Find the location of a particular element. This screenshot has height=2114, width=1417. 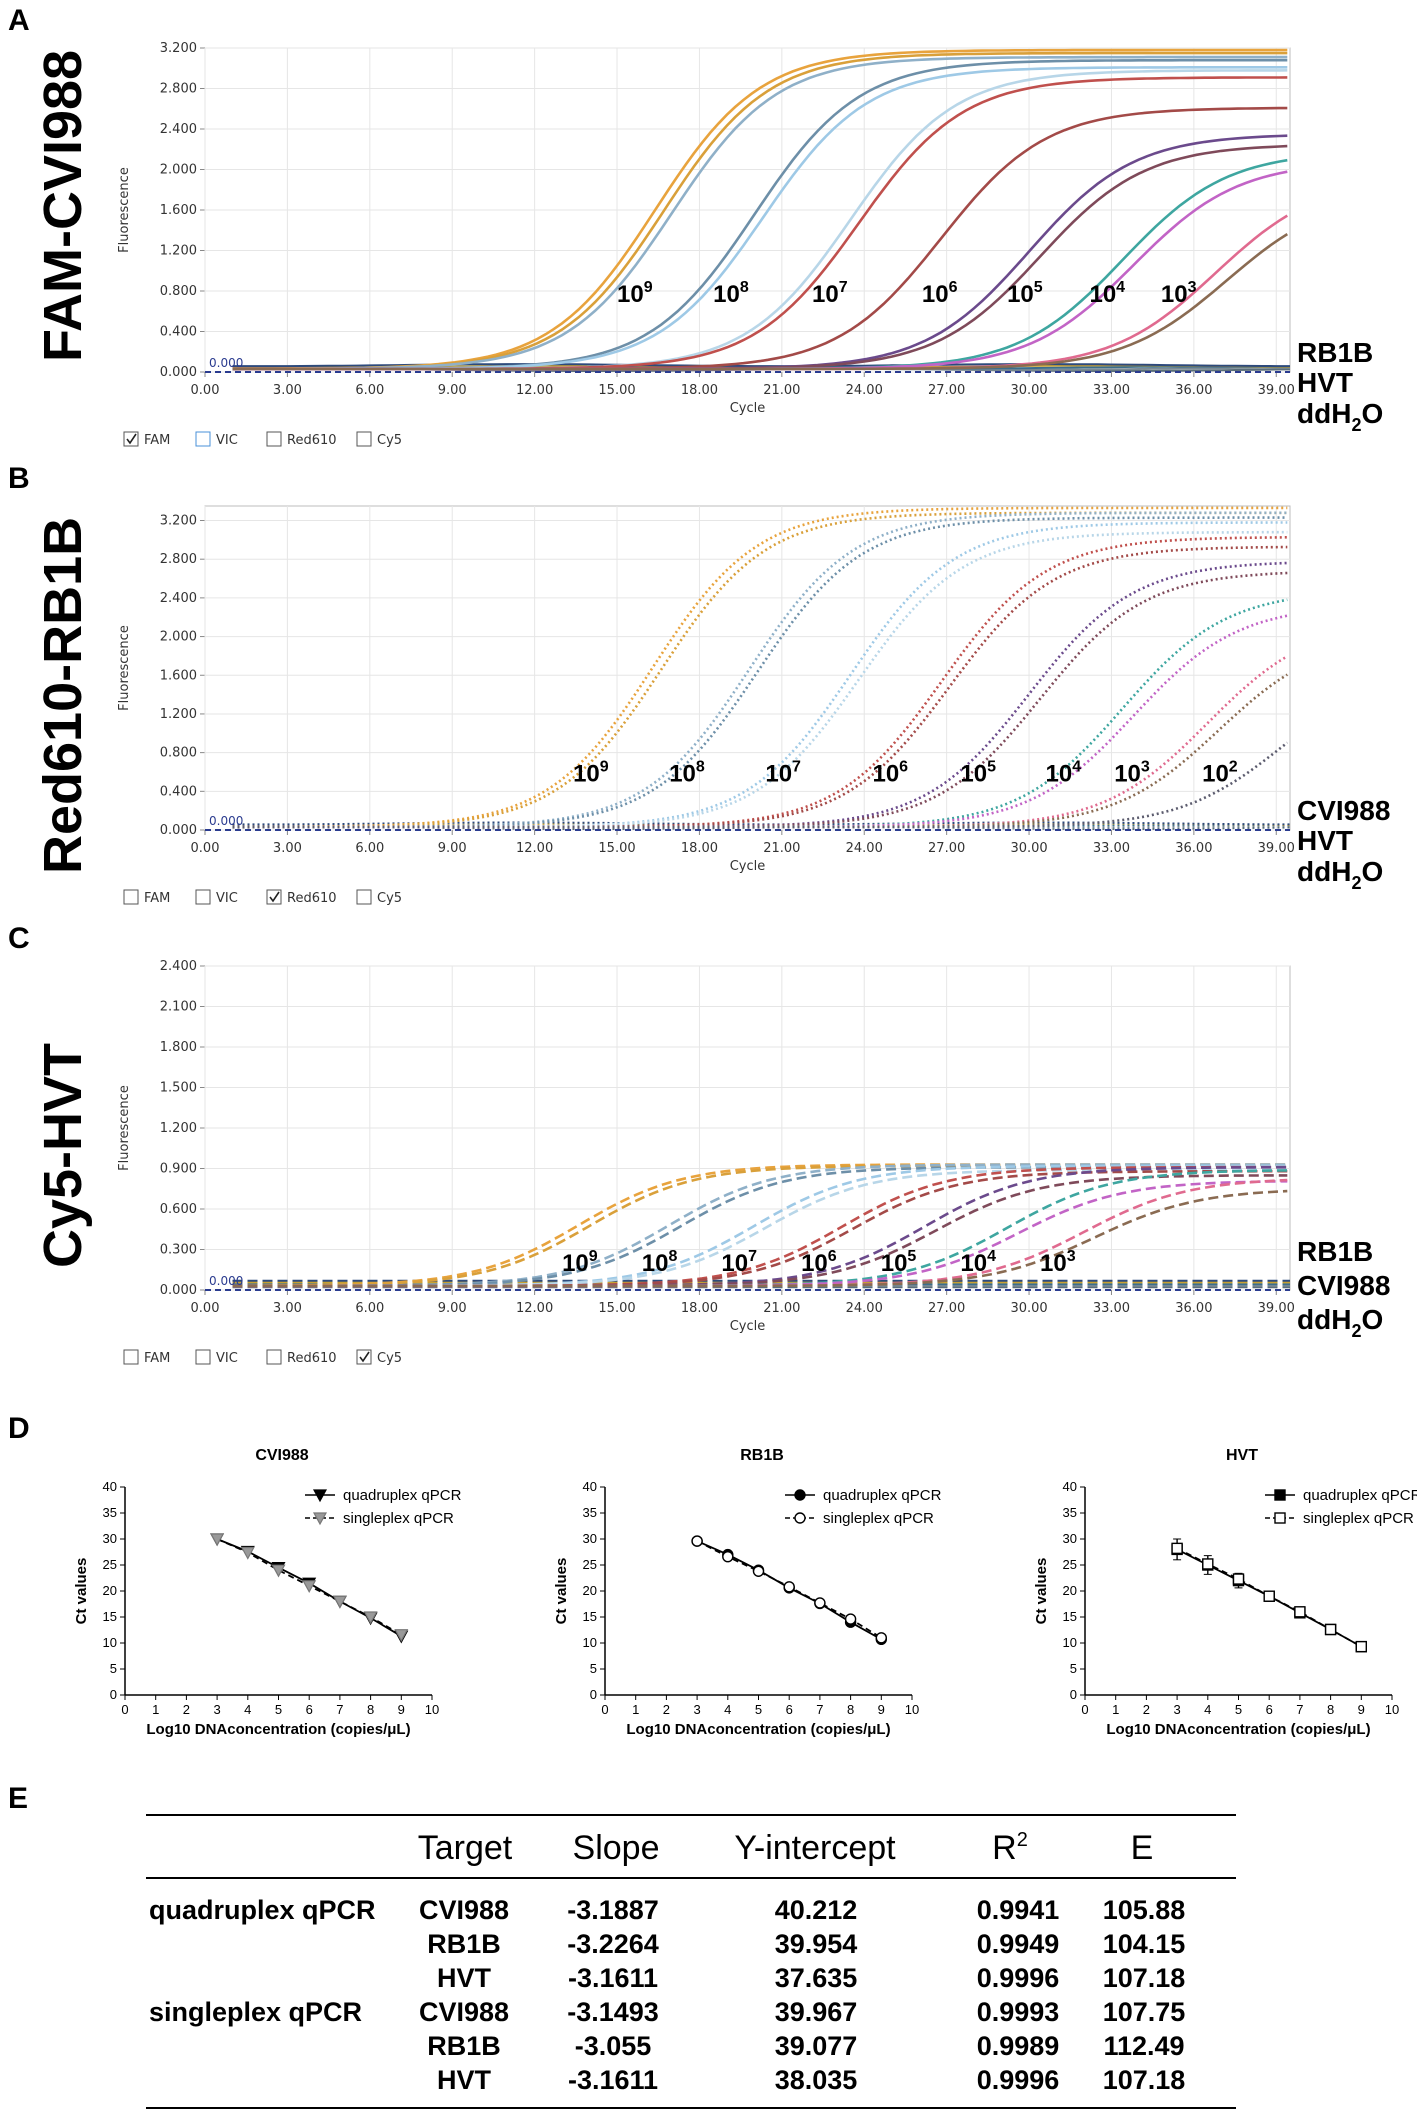

concentration-label: 104 is located at coordinates (978, 1262).